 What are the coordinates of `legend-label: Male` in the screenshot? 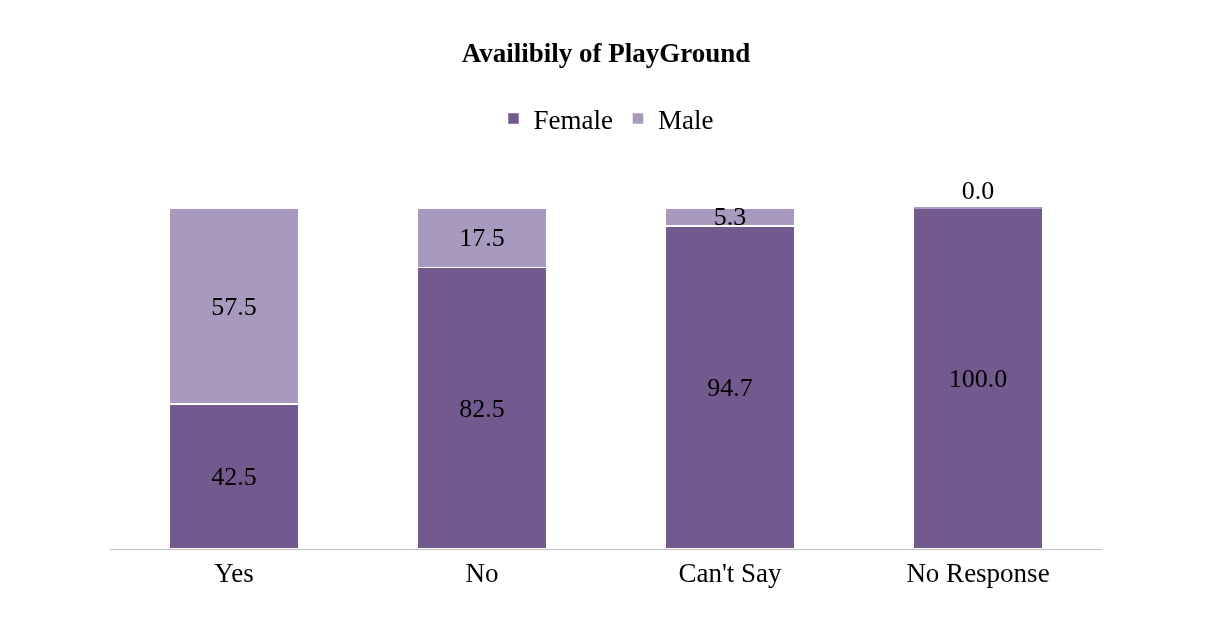 It's located at (685, 119).